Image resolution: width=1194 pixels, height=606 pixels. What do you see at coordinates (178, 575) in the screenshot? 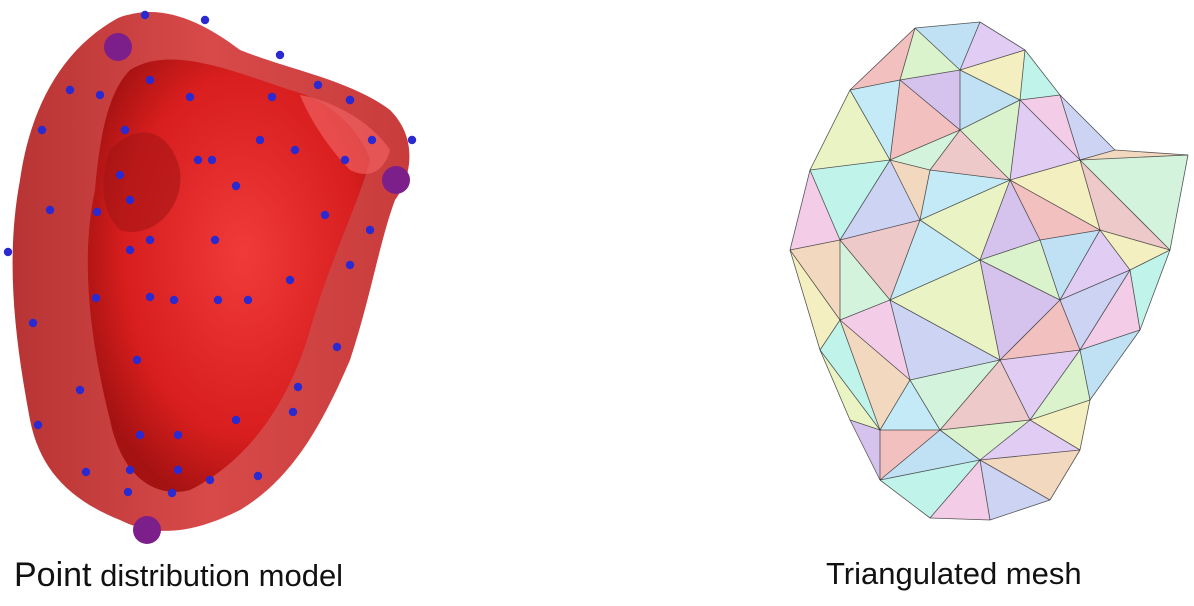
I see `point-distribution-model-caption: Point distribution model` at bounding box center [178, 575].